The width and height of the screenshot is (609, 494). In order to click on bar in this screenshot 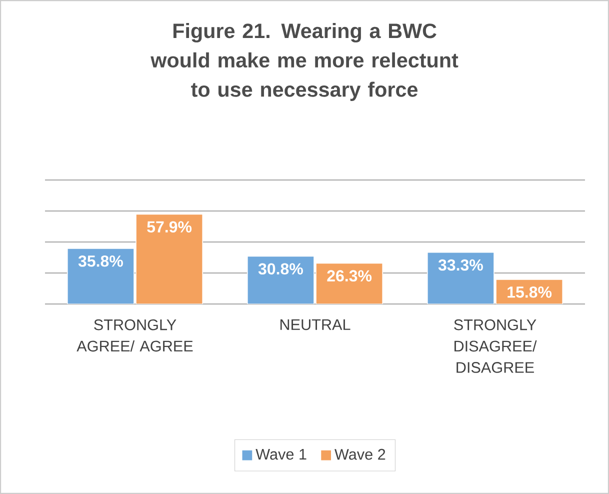, I will do `click(170, 259)`.